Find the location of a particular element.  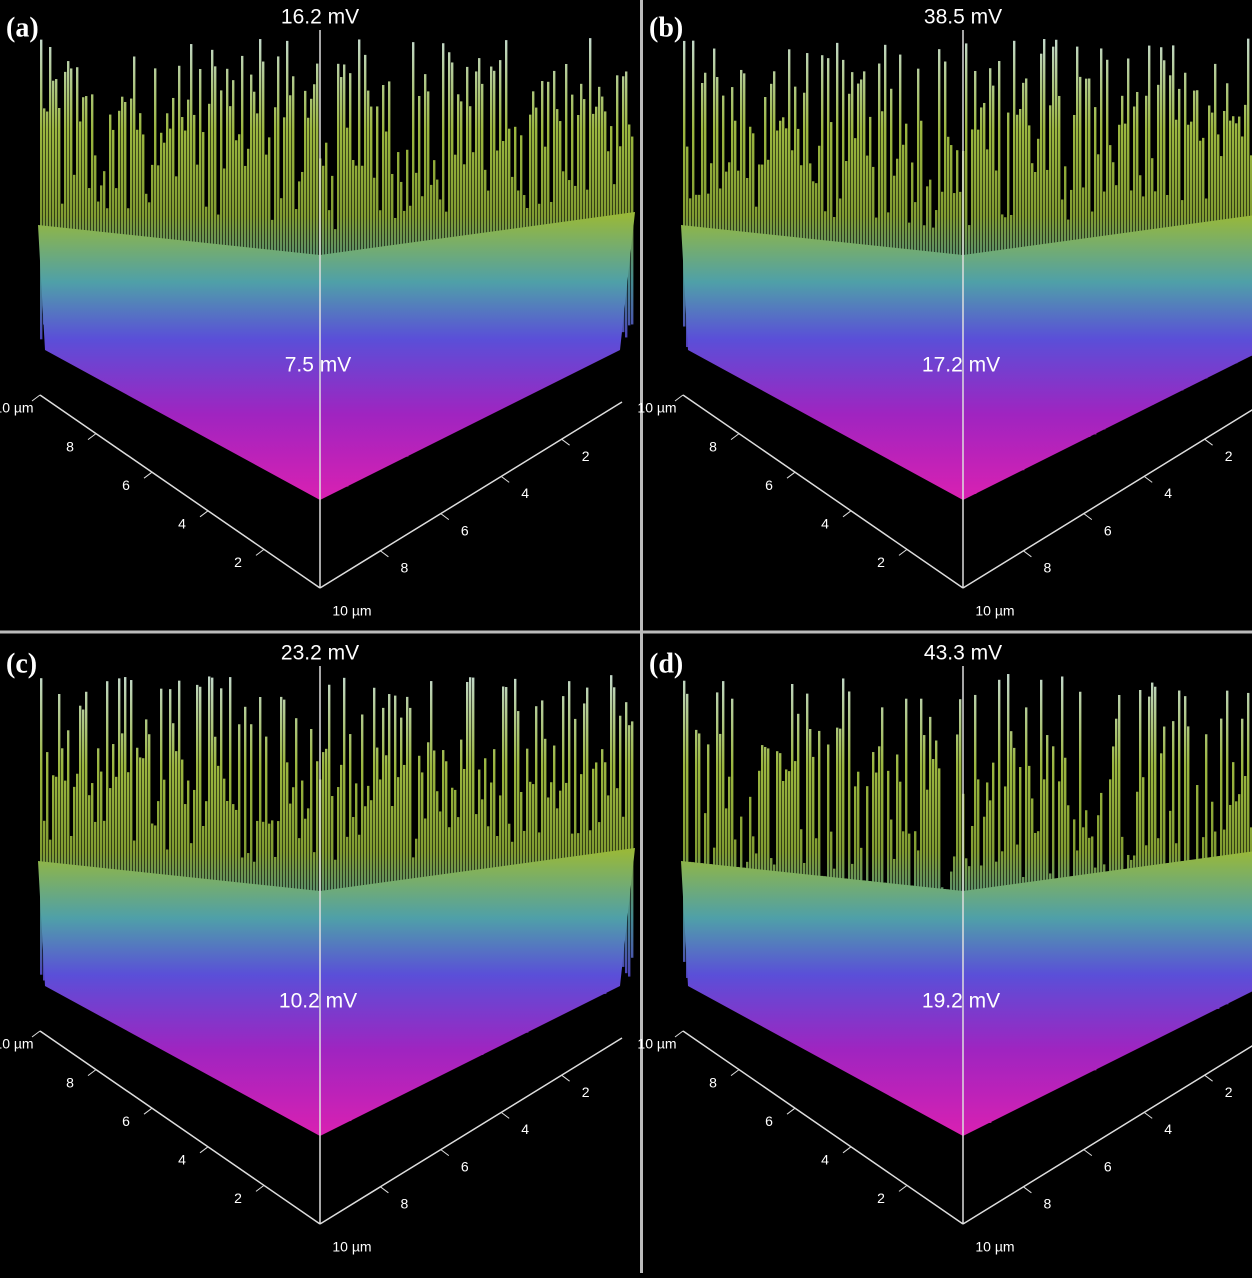

mid-value: 19.2 mV is located at coordinates (961, 1001).